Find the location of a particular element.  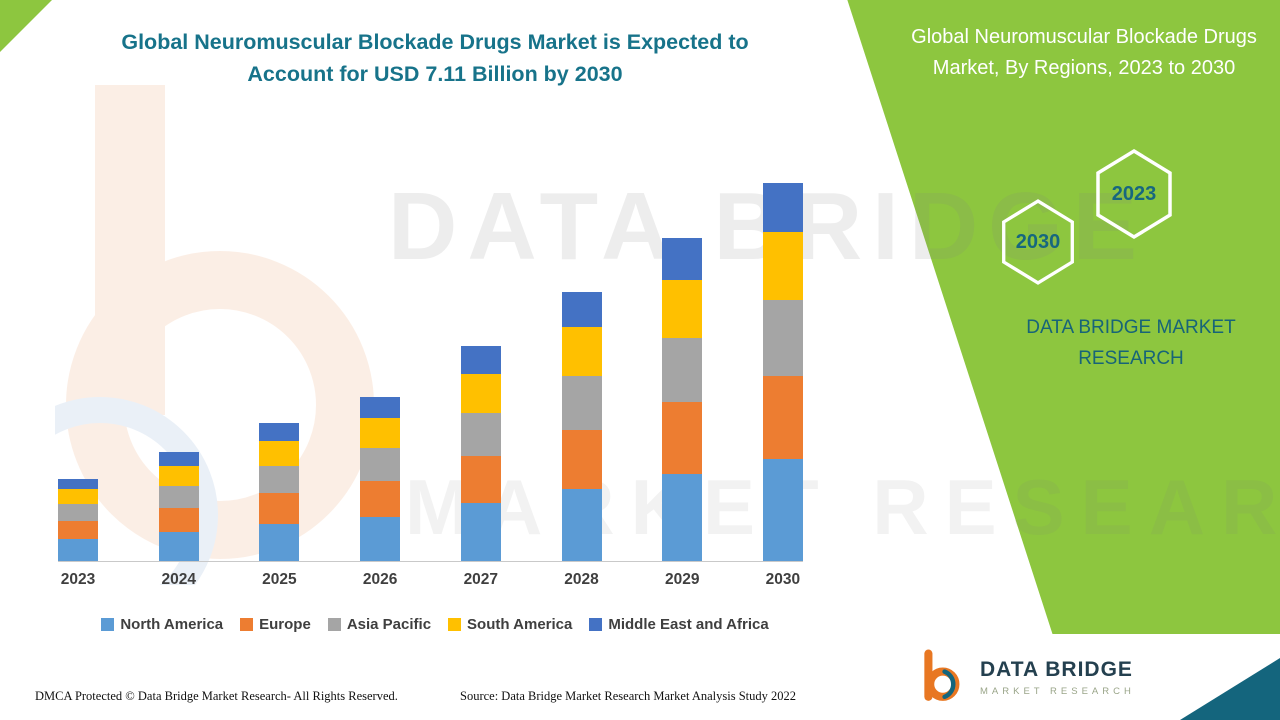

hexagon-2023-label: 2023 is located at coordinates (1134, 193).